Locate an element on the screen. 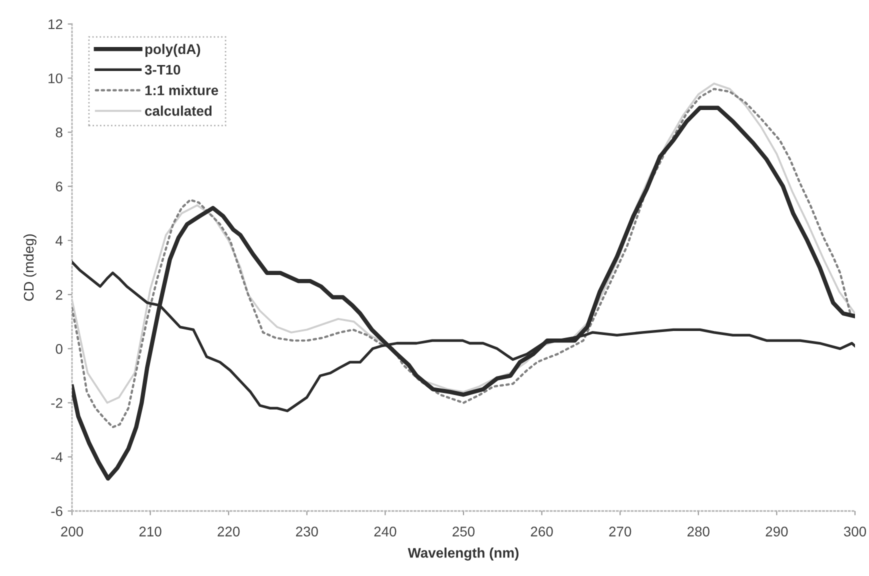 The height and width of the screenshot is (576, 869). y-tick-label: 0 is located at coordinates (59, 349).